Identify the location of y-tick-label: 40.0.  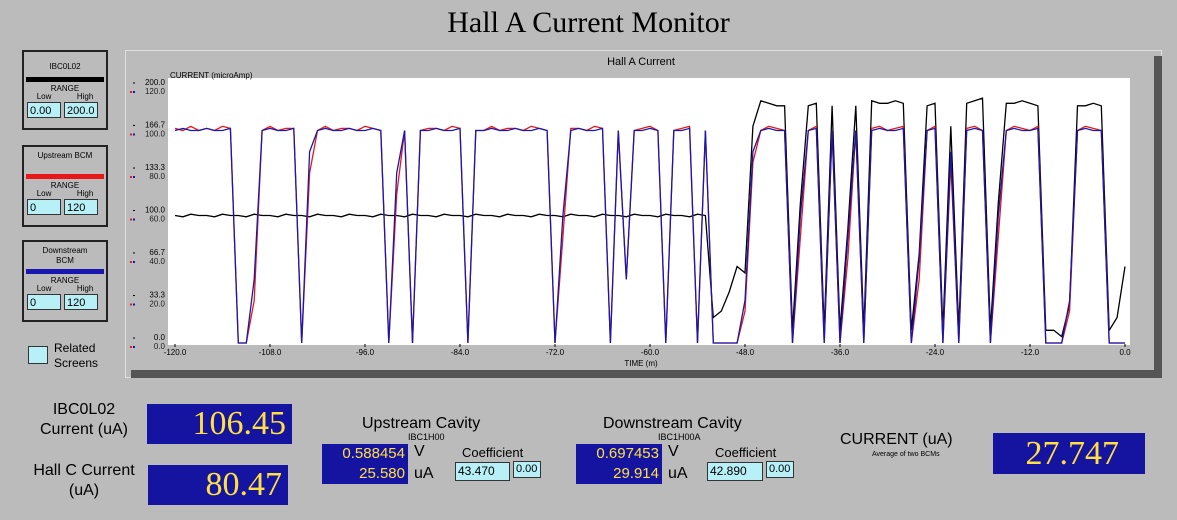
(157, 261).